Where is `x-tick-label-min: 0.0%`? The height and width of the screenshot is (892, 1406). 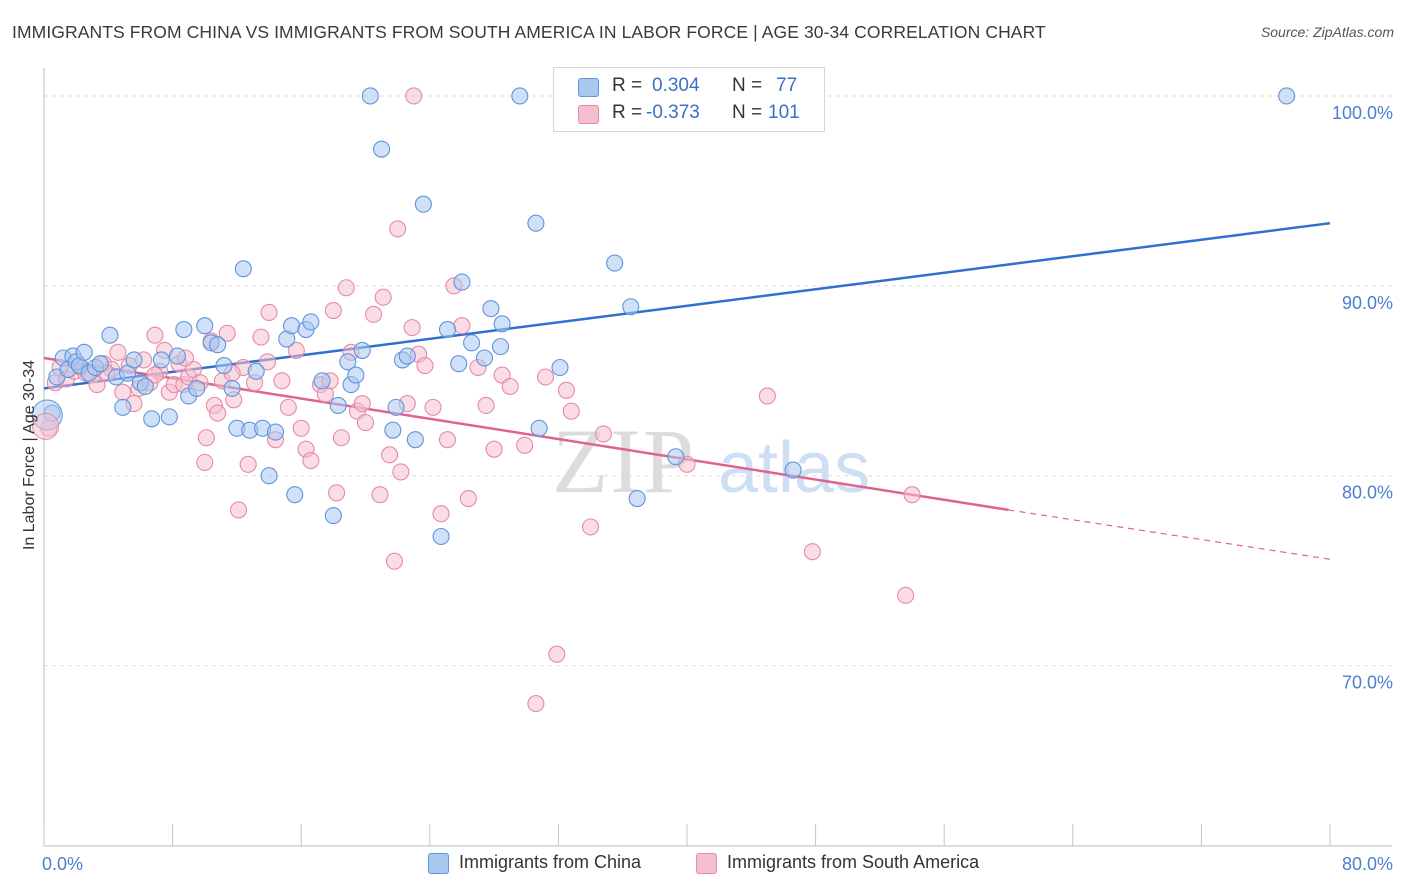 x-tick-label-min: 0.0% is located at coordinates (62, 864).